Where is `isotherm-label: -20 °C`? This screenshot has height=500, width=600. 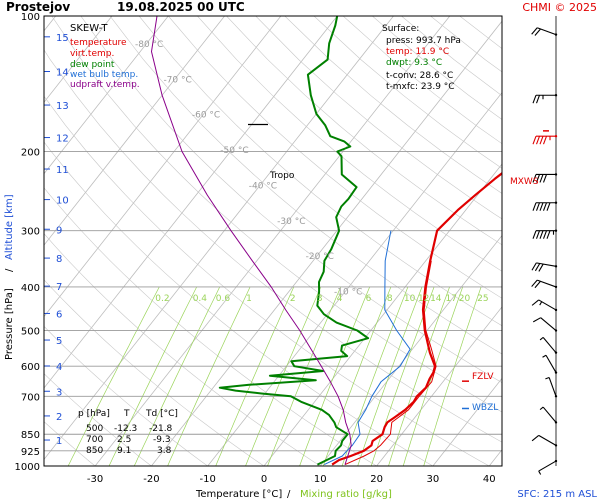
isotherm-label: -20 °C is located at coordinates (320, 257).